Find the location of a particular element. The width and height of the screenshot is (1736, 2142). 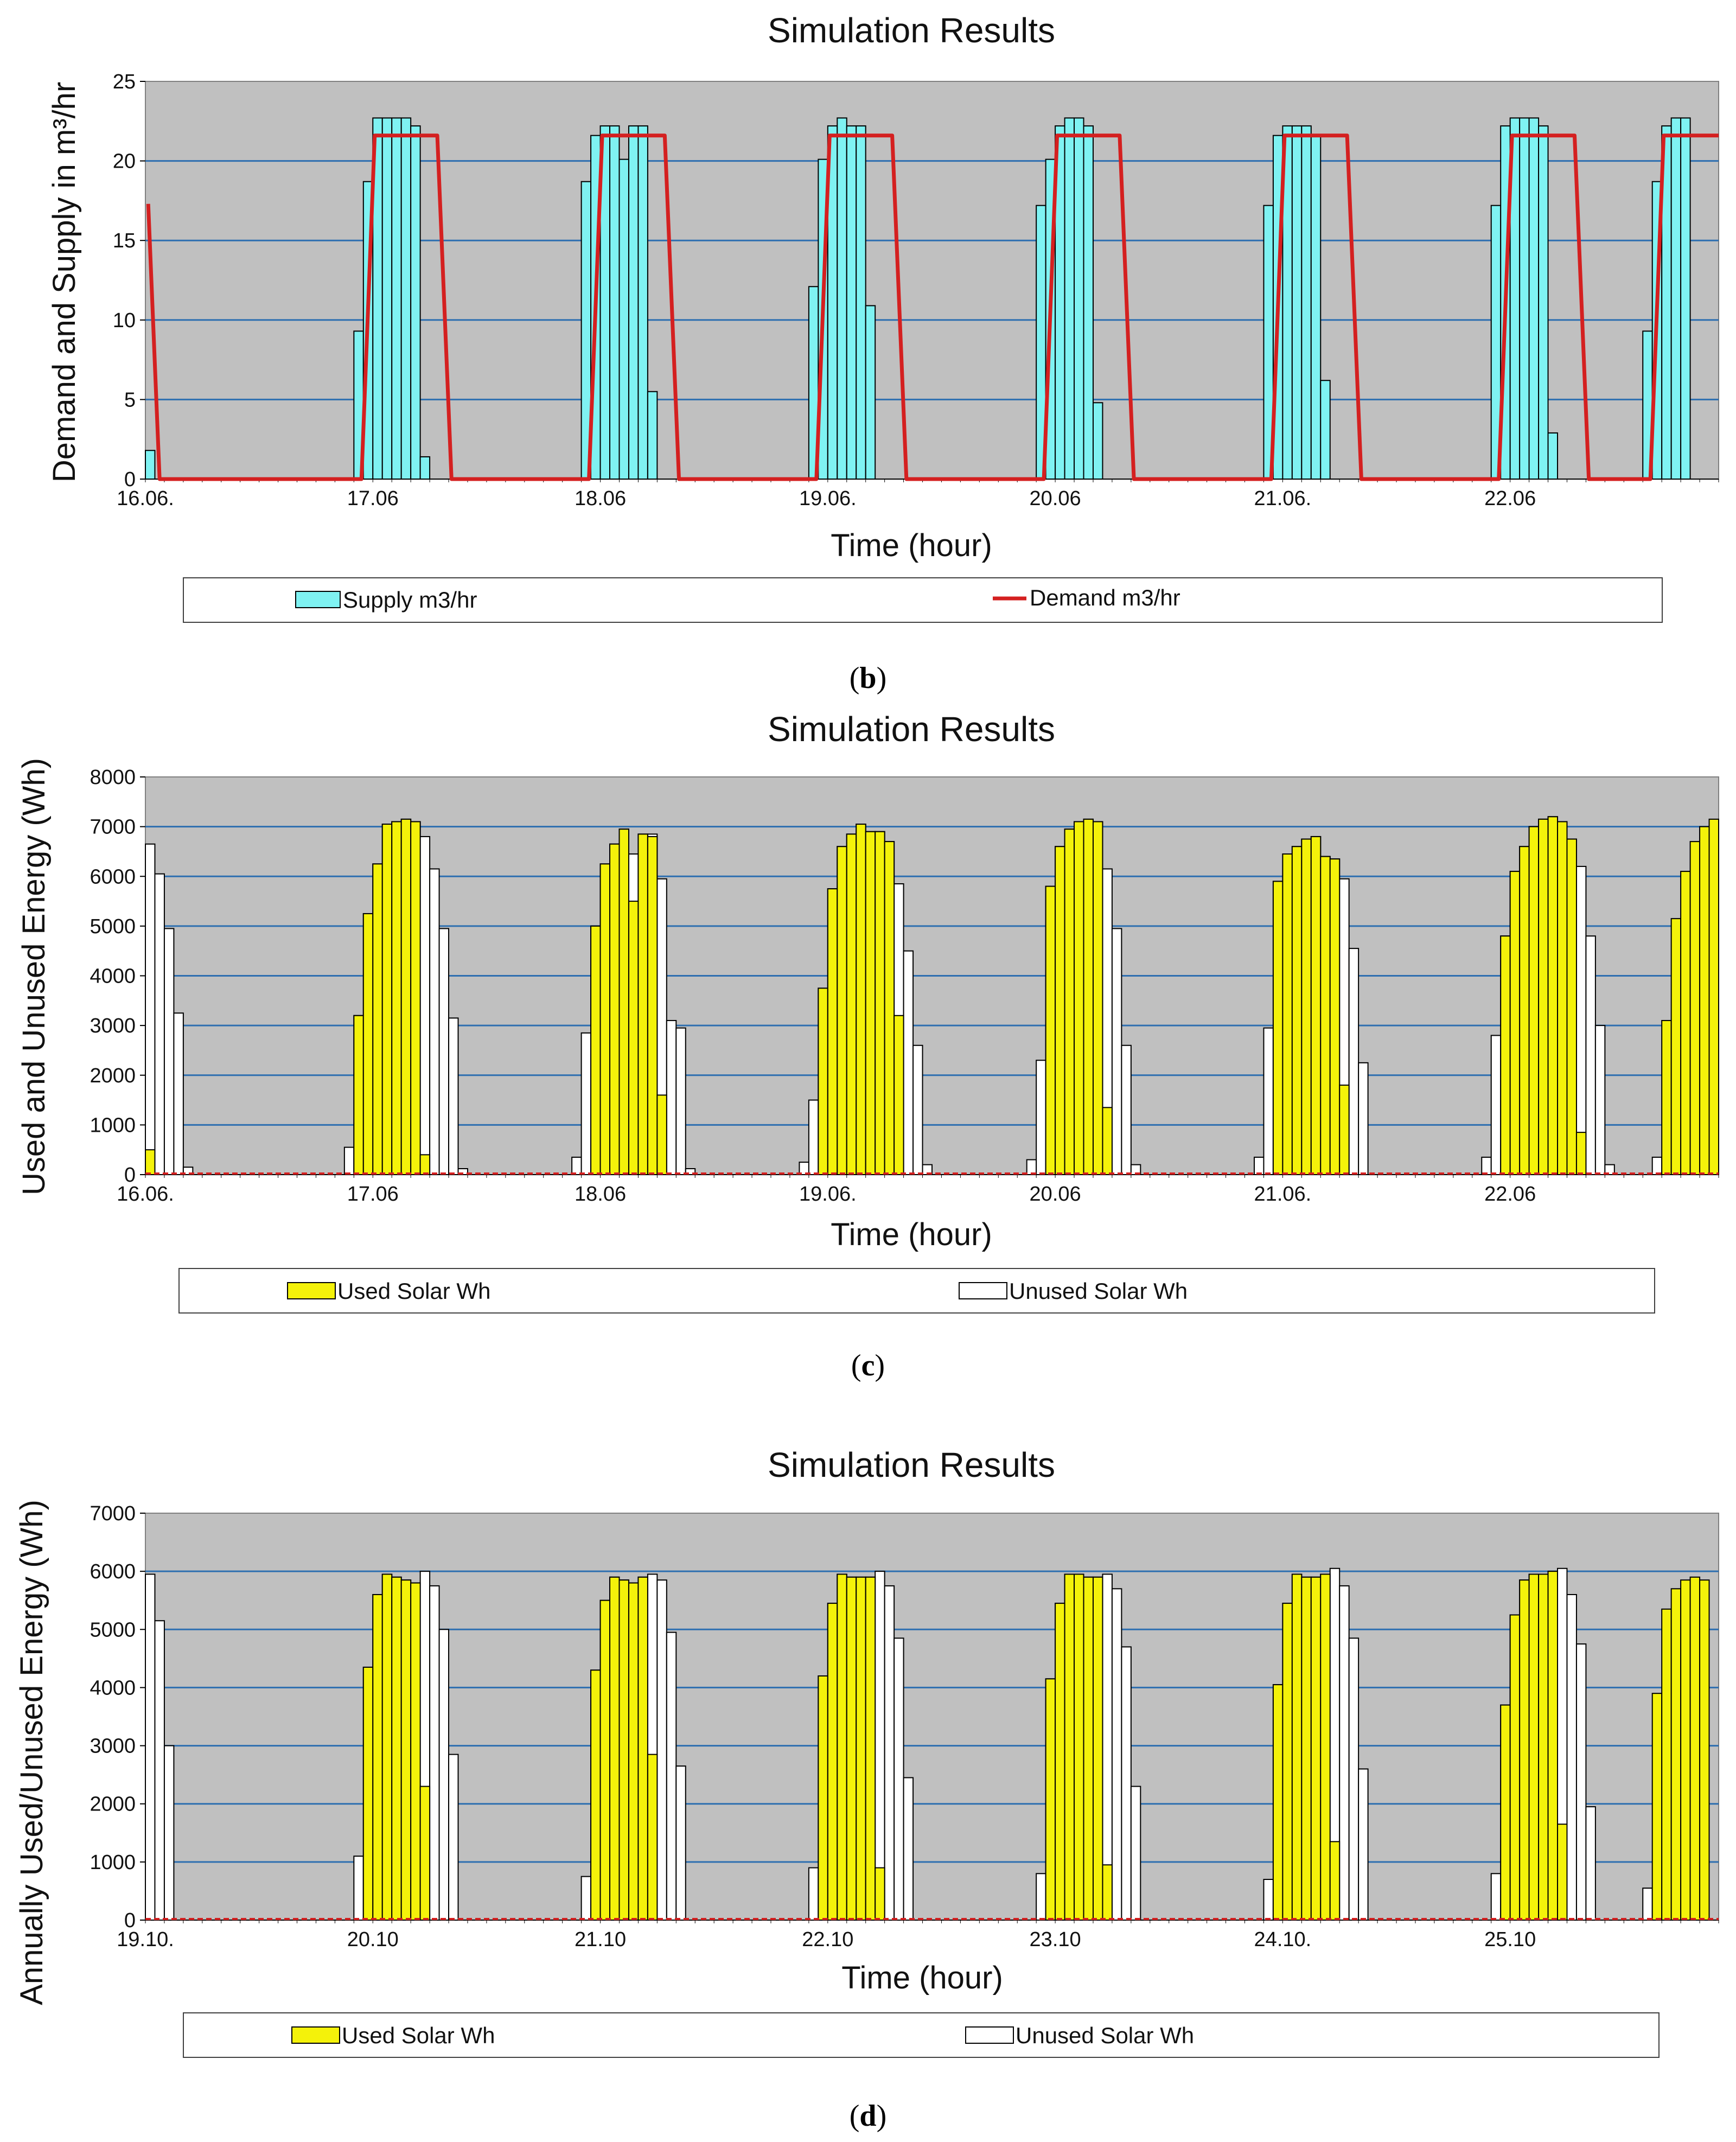

x-tick-label: 22.10 is located at coordinates (827, 1939).